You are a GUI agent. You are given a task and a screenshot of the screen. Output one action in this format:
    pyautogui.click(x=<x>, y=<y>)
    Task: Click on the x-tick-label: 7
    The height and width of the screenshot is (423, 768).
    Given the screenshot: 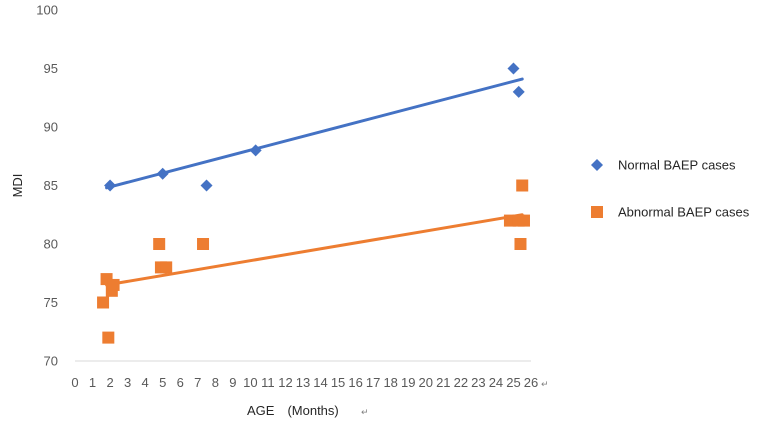 What is the action you would take?
    pyautogui.click(x=197, y=382)
    